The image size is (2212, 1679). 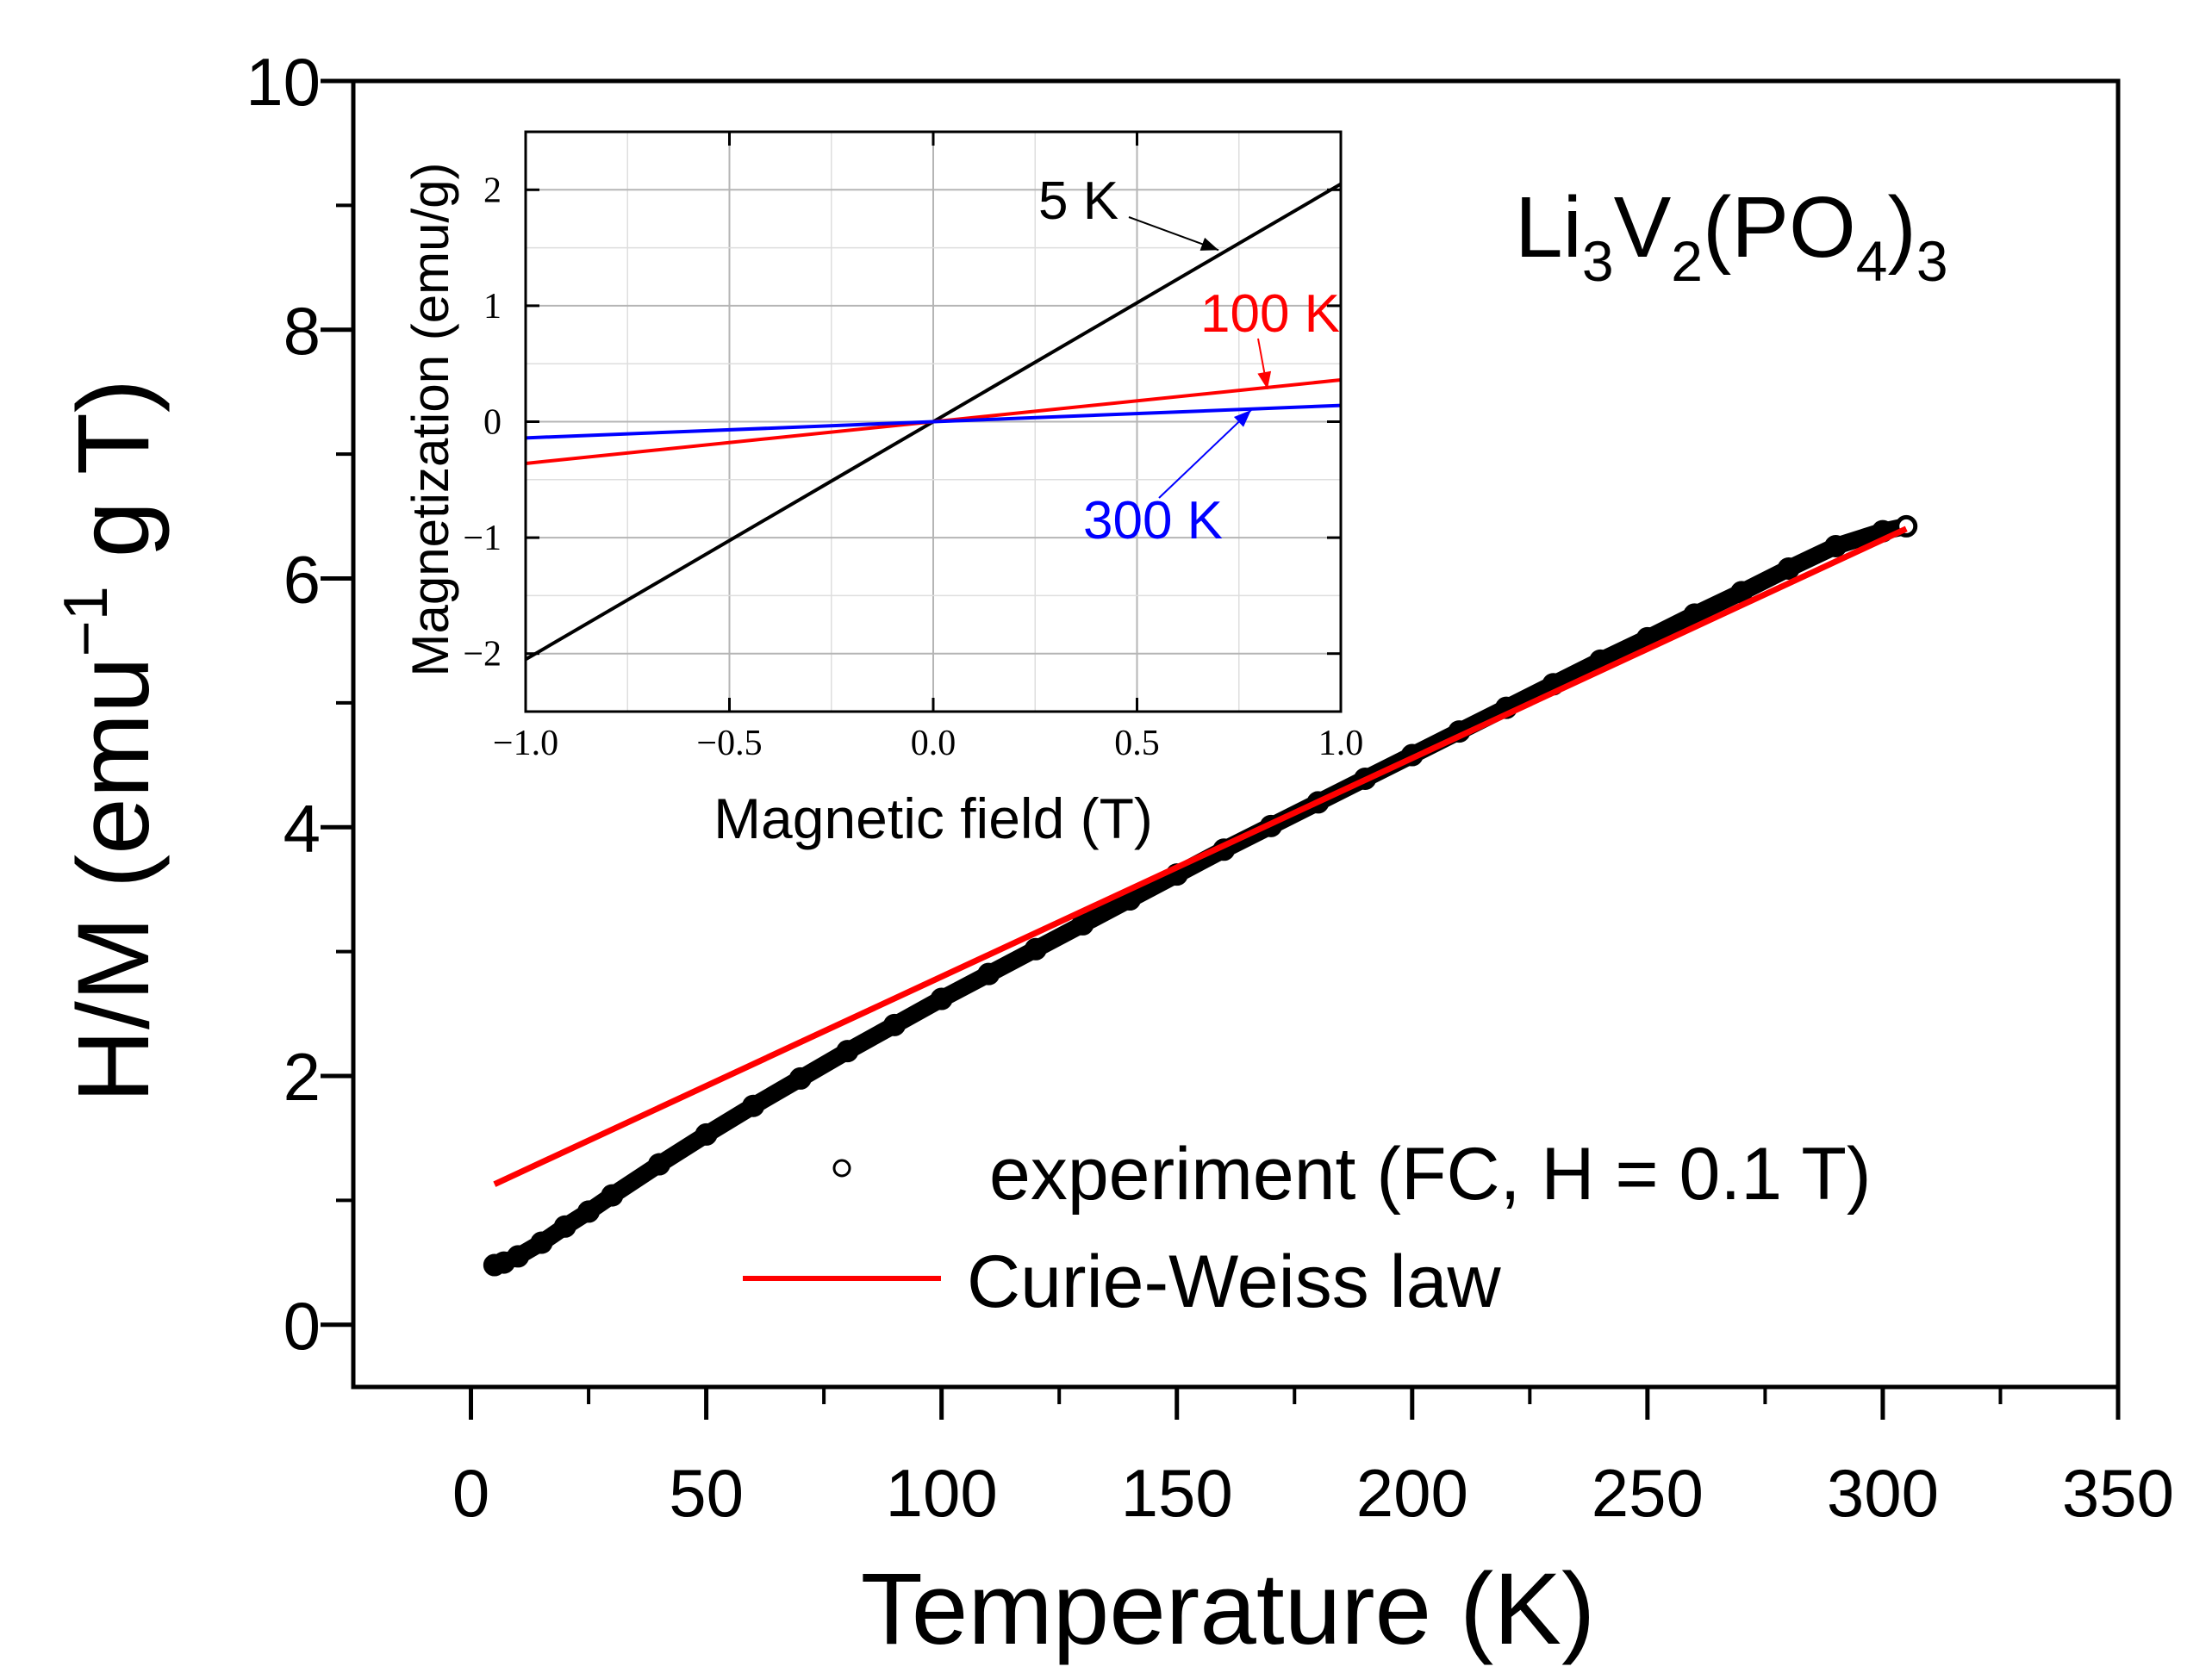 I want to click on x-tick-label: 250, so click(x=1648, y=1493).